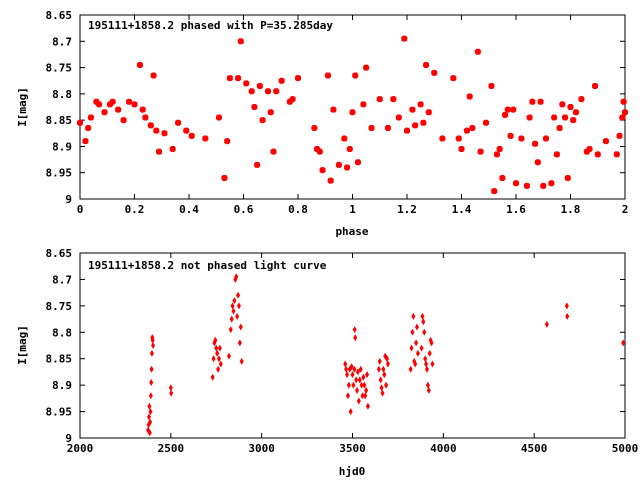 The height and width of the screenshot is (480, 640). Describe the element at coordinates (516, 209) in the screenshot. I see `x-tick-label: 1.6` at that location.